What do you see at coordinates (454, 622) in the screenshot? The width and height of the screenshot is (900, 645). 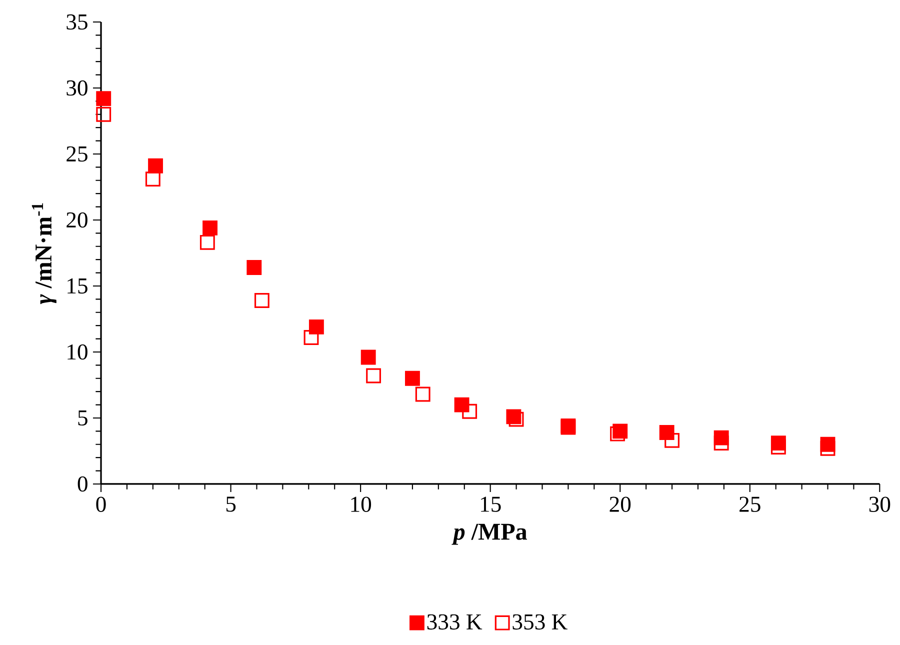 I see `legend-label: 333 K` at bounding box center [454, 622].